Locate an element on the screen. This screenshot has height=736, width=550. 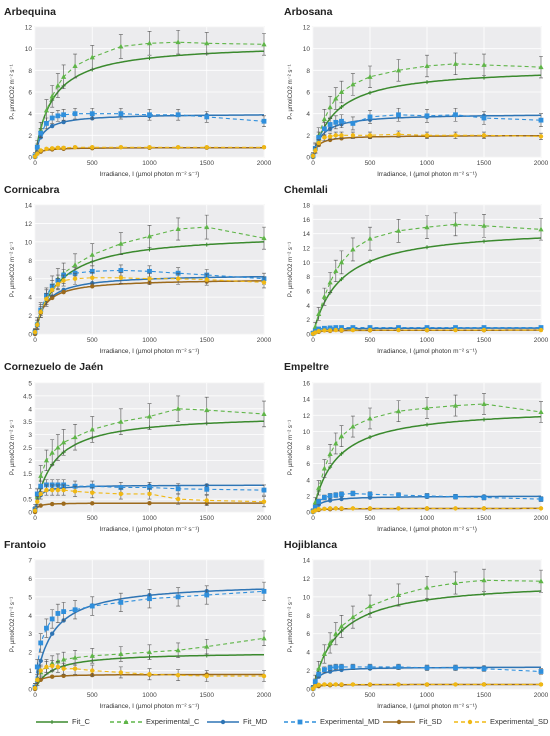
chart-cornicabra-xlabel: Irradiance, I (µmol photon m⁻² s⁻¹) is located at coordinates (150, 351).